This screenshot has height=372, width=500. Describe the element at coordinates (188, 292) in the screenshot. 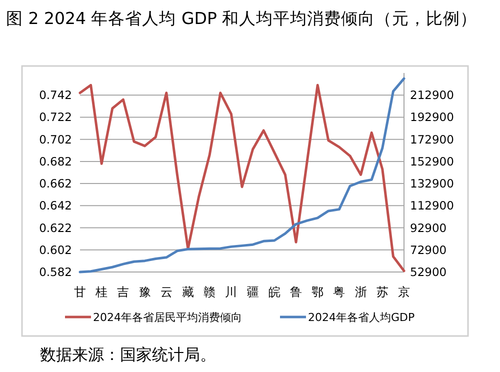

I see `x-tick-label: 藏` at that location.